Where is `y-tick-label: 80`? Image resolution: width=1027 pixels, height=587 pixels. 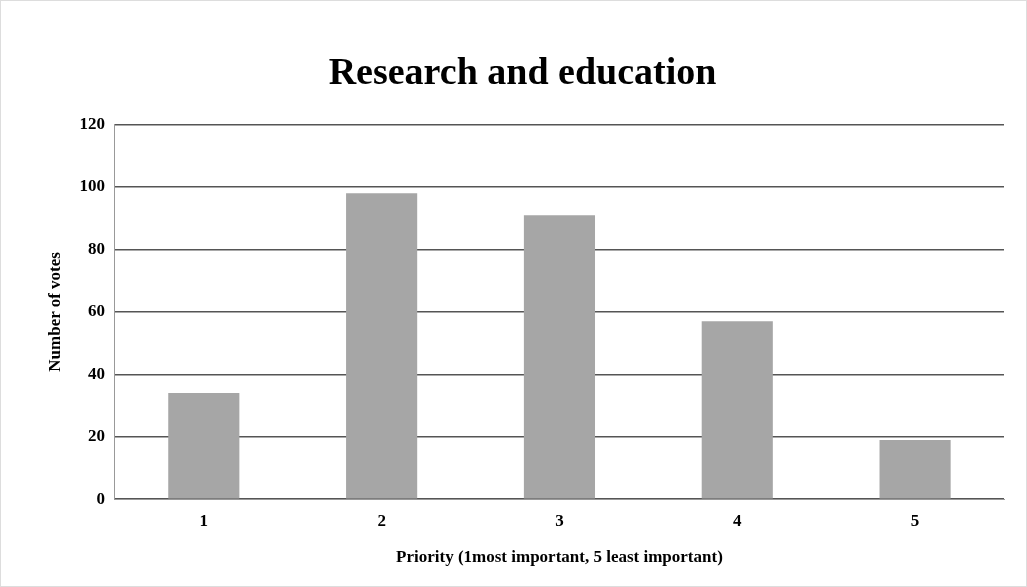
y-tick-label: 80 is located at coordinates (96, 248).